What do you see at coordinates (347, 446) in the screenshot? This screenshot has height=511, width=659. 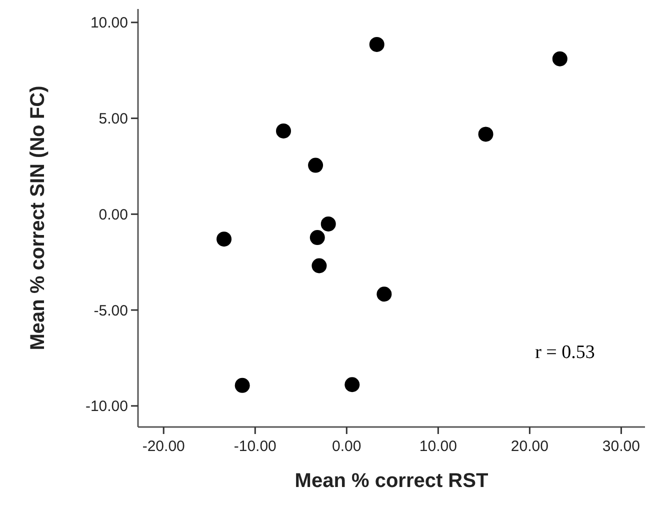 I see `x-tick-label: 0.00` at bounding box center [347, 446].